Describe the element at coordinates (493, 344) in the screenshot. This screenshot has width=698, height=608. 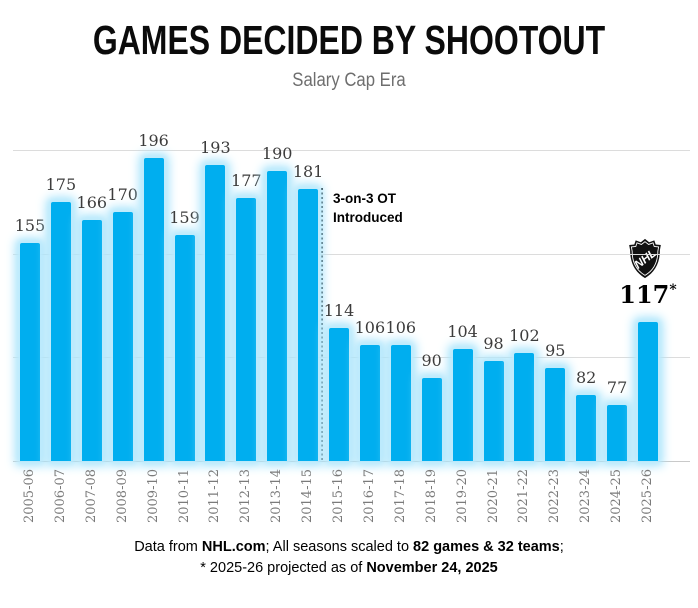
I see `bar-value-label: 98` at that location.